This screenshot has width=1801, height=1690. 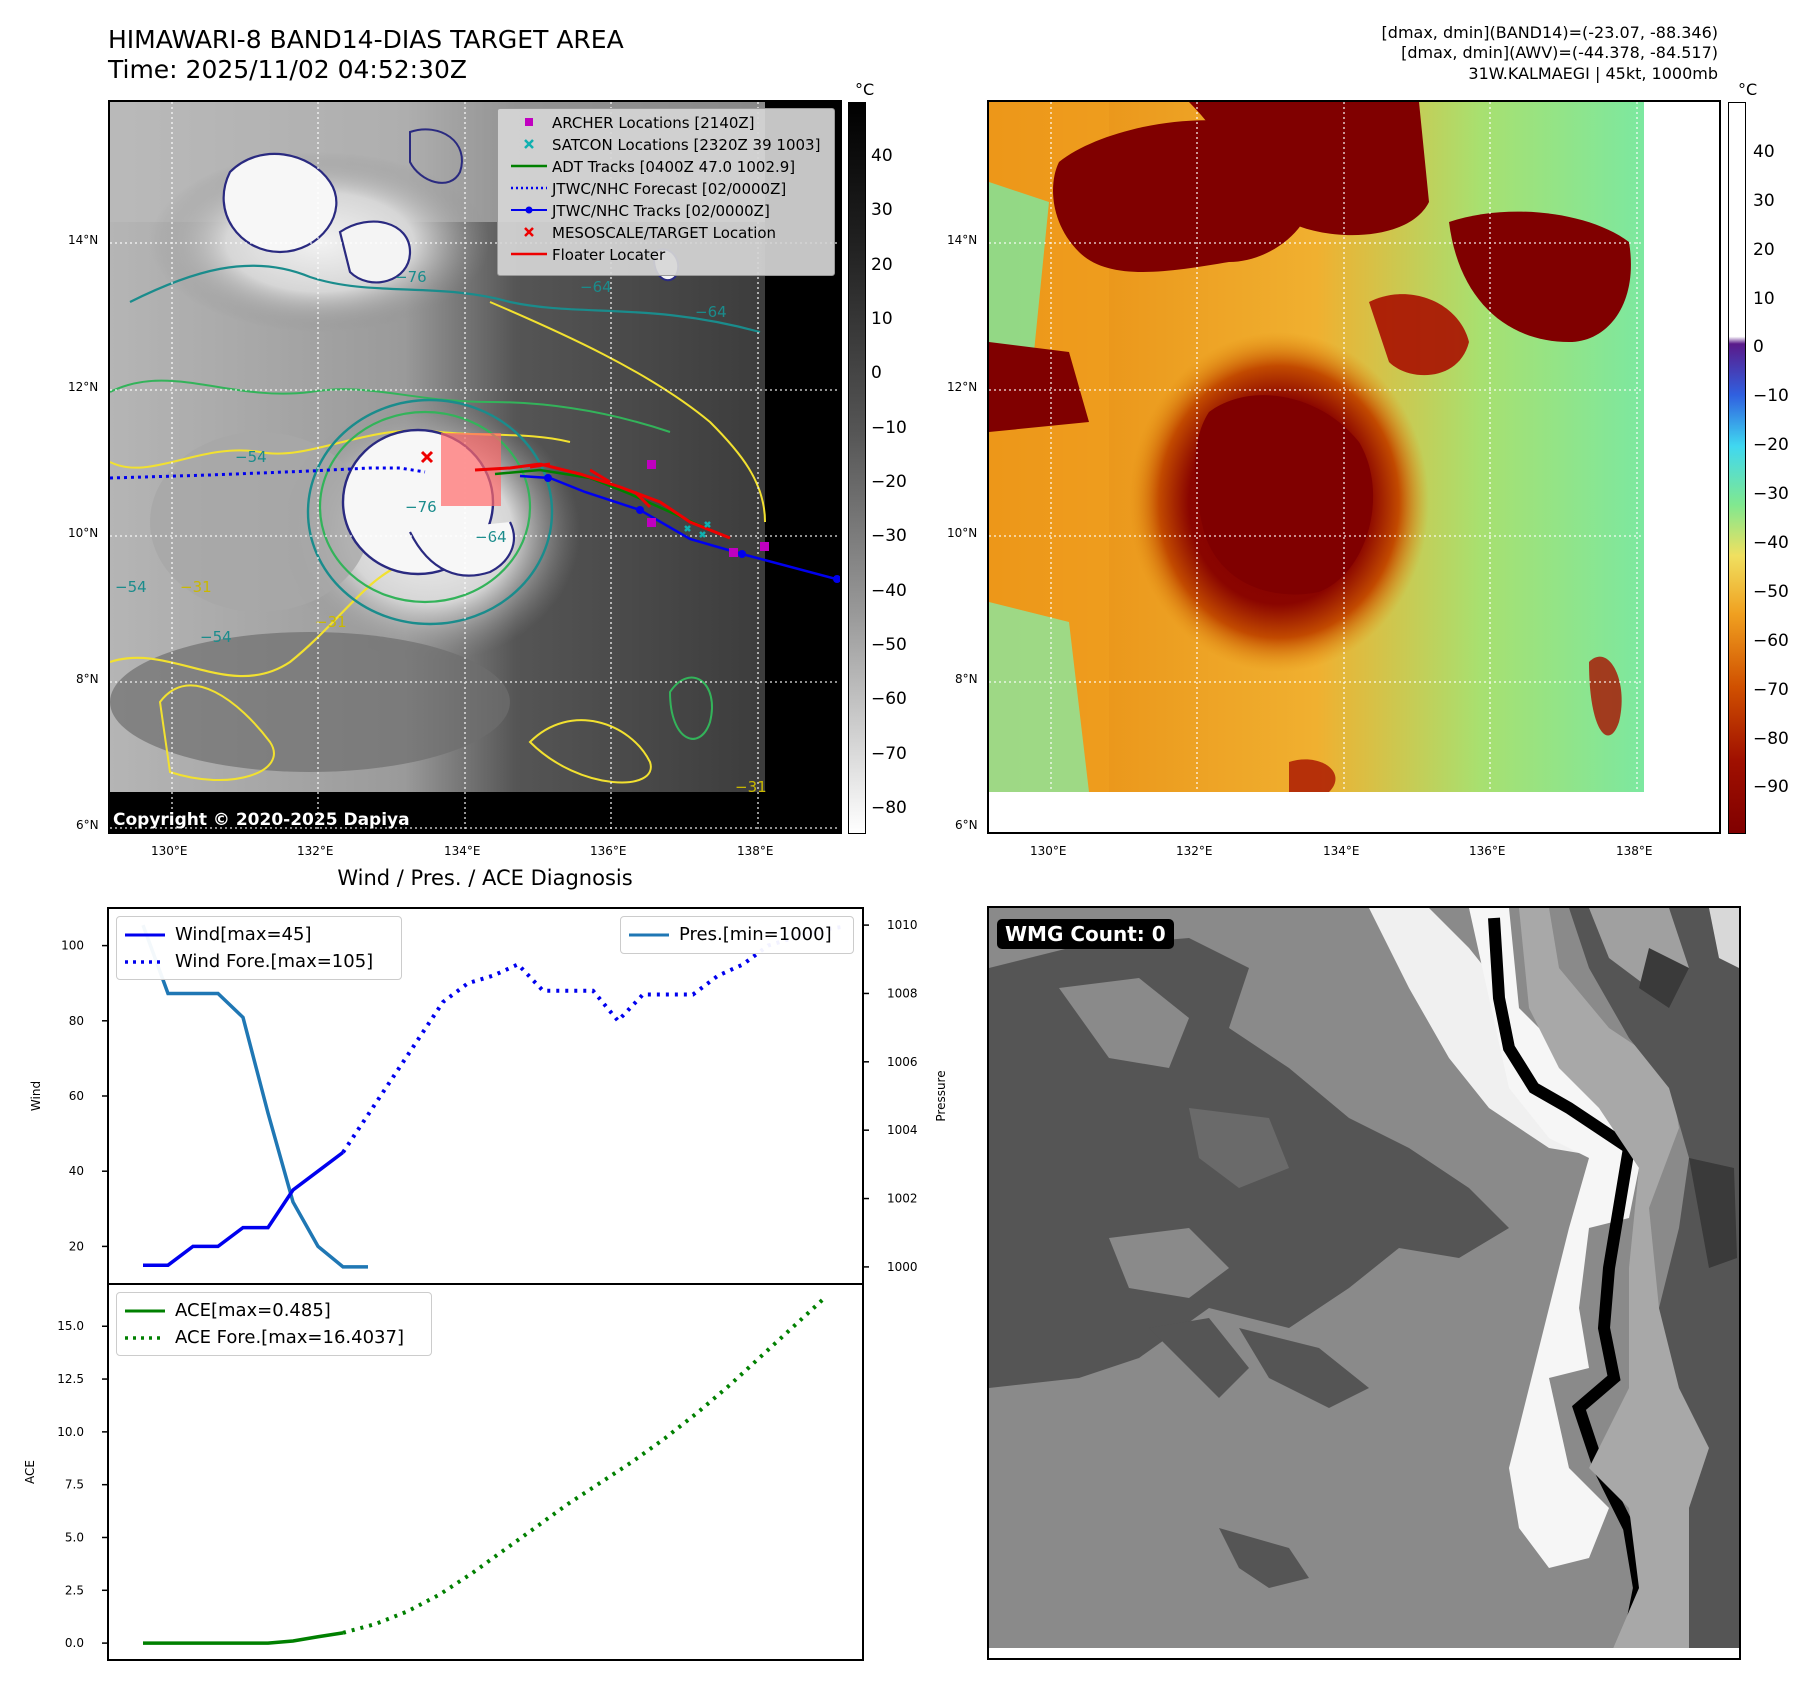 I want to click on legend-jtwc-tracks: JTWC/NHC Tracks [02/0000Z], so click(x=666, y=211).